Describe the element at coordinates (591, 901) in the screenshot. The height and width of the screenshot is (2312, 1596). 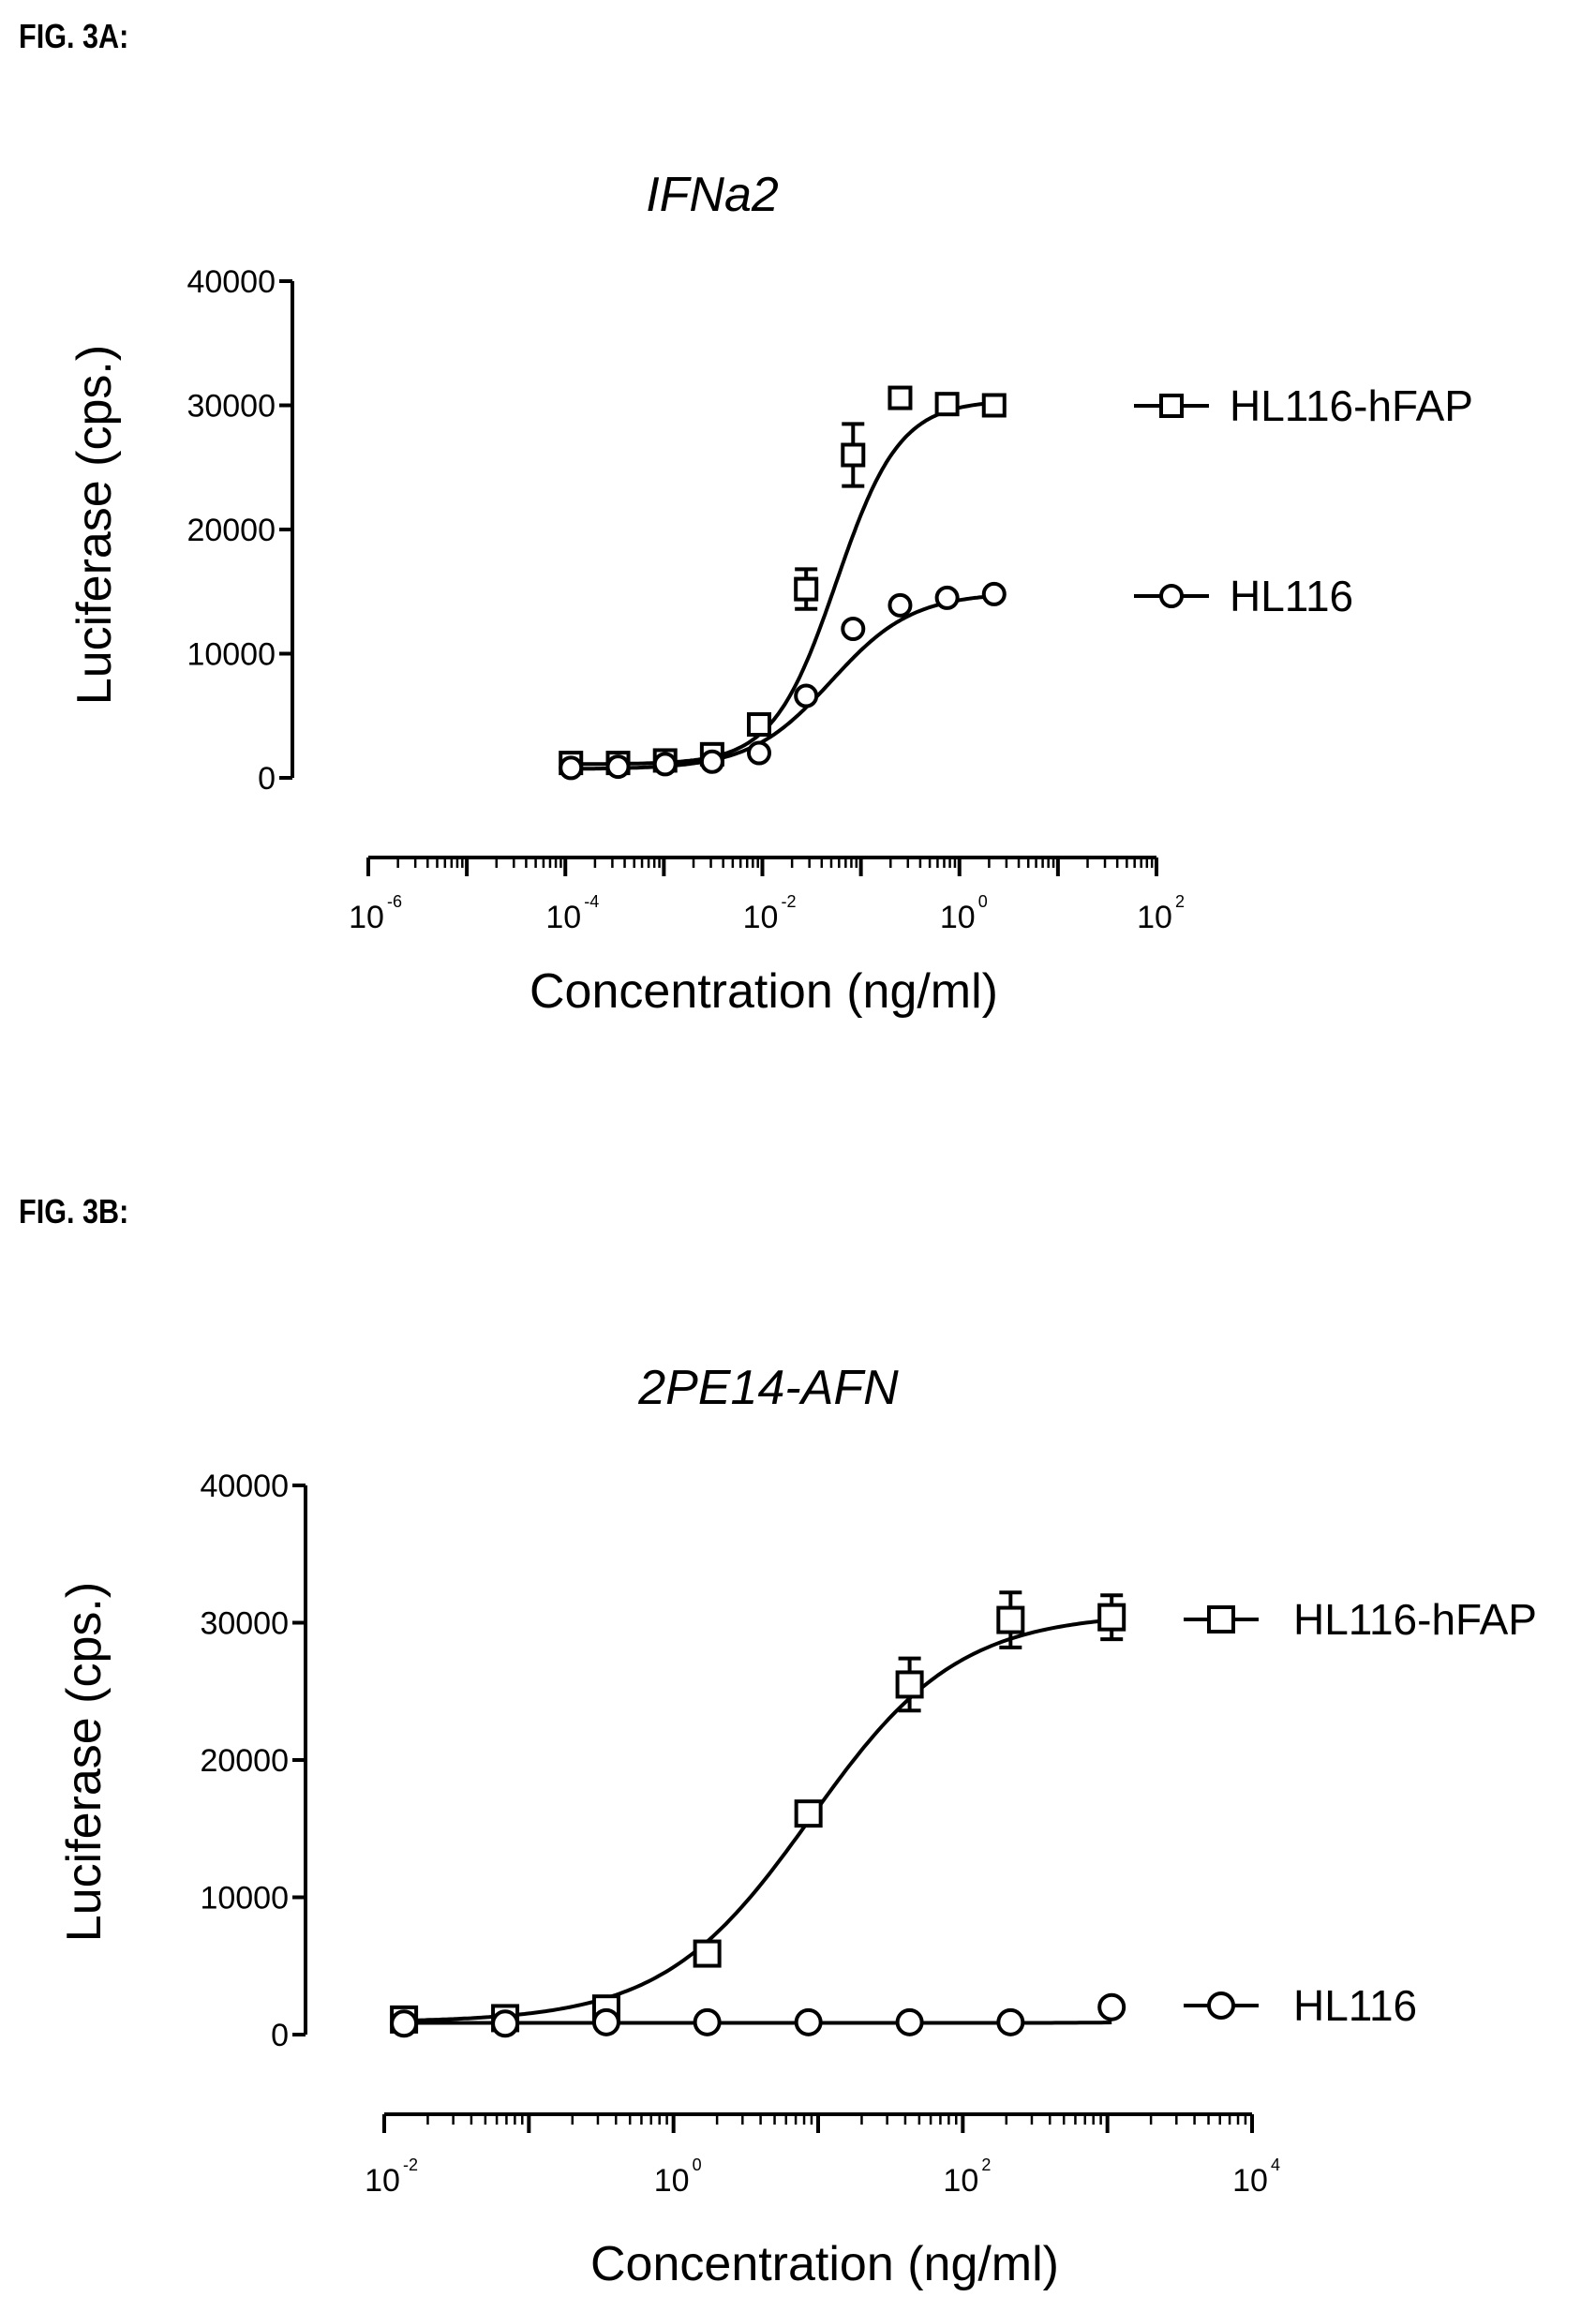
I see `x-tick-exponent: -4` at that location.